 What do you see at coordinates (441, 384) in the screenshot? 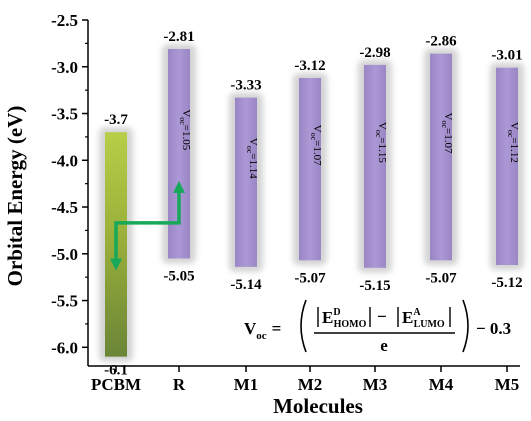
I see `x-tick-label-m4: M4` at bounding box center [441, 384].